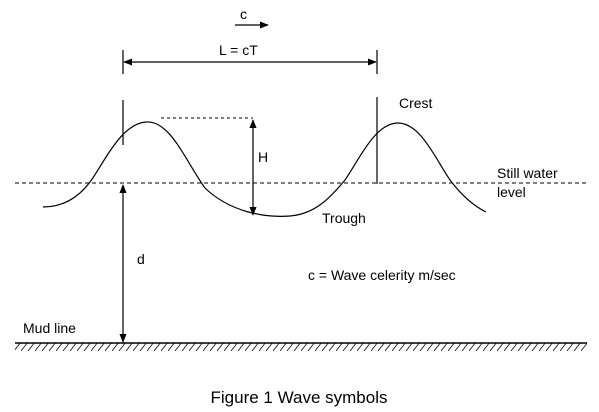  Describe the element at coordinates (141, 259) in the screenshot. I see `depth-label: d` at that location.